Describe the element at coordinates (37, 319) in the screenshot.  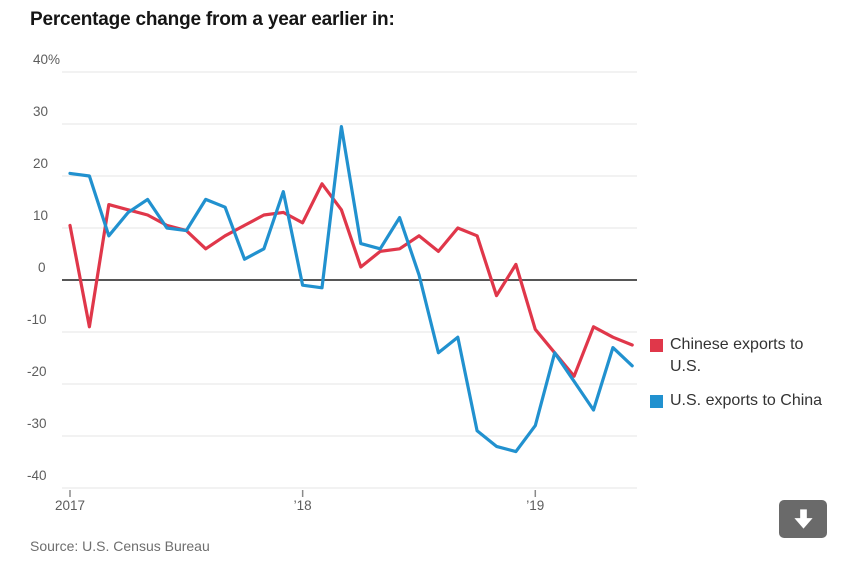
I see `y-axis-label: -10` at that location.